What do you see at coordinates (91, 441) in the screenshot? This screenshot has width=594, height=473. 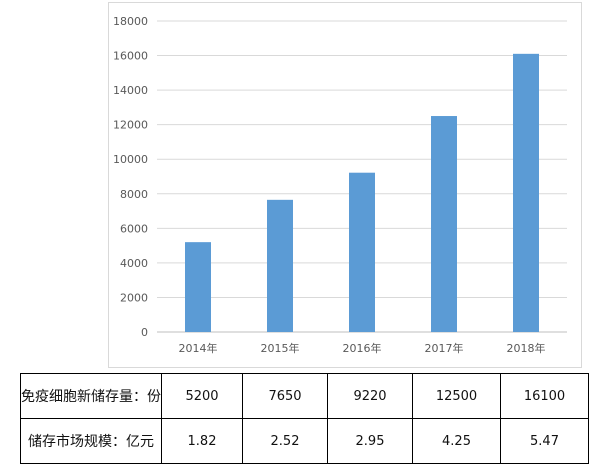 I see `row-label-market-size: 储存市场规模：亿元` at bounding box center [91, 441].